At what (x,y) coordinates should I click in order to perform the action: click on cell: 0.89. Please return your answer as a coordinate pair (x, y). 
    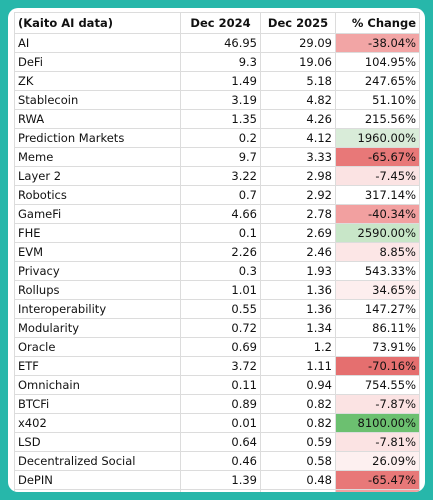
    Looking at the image, I should click on (220, 404).